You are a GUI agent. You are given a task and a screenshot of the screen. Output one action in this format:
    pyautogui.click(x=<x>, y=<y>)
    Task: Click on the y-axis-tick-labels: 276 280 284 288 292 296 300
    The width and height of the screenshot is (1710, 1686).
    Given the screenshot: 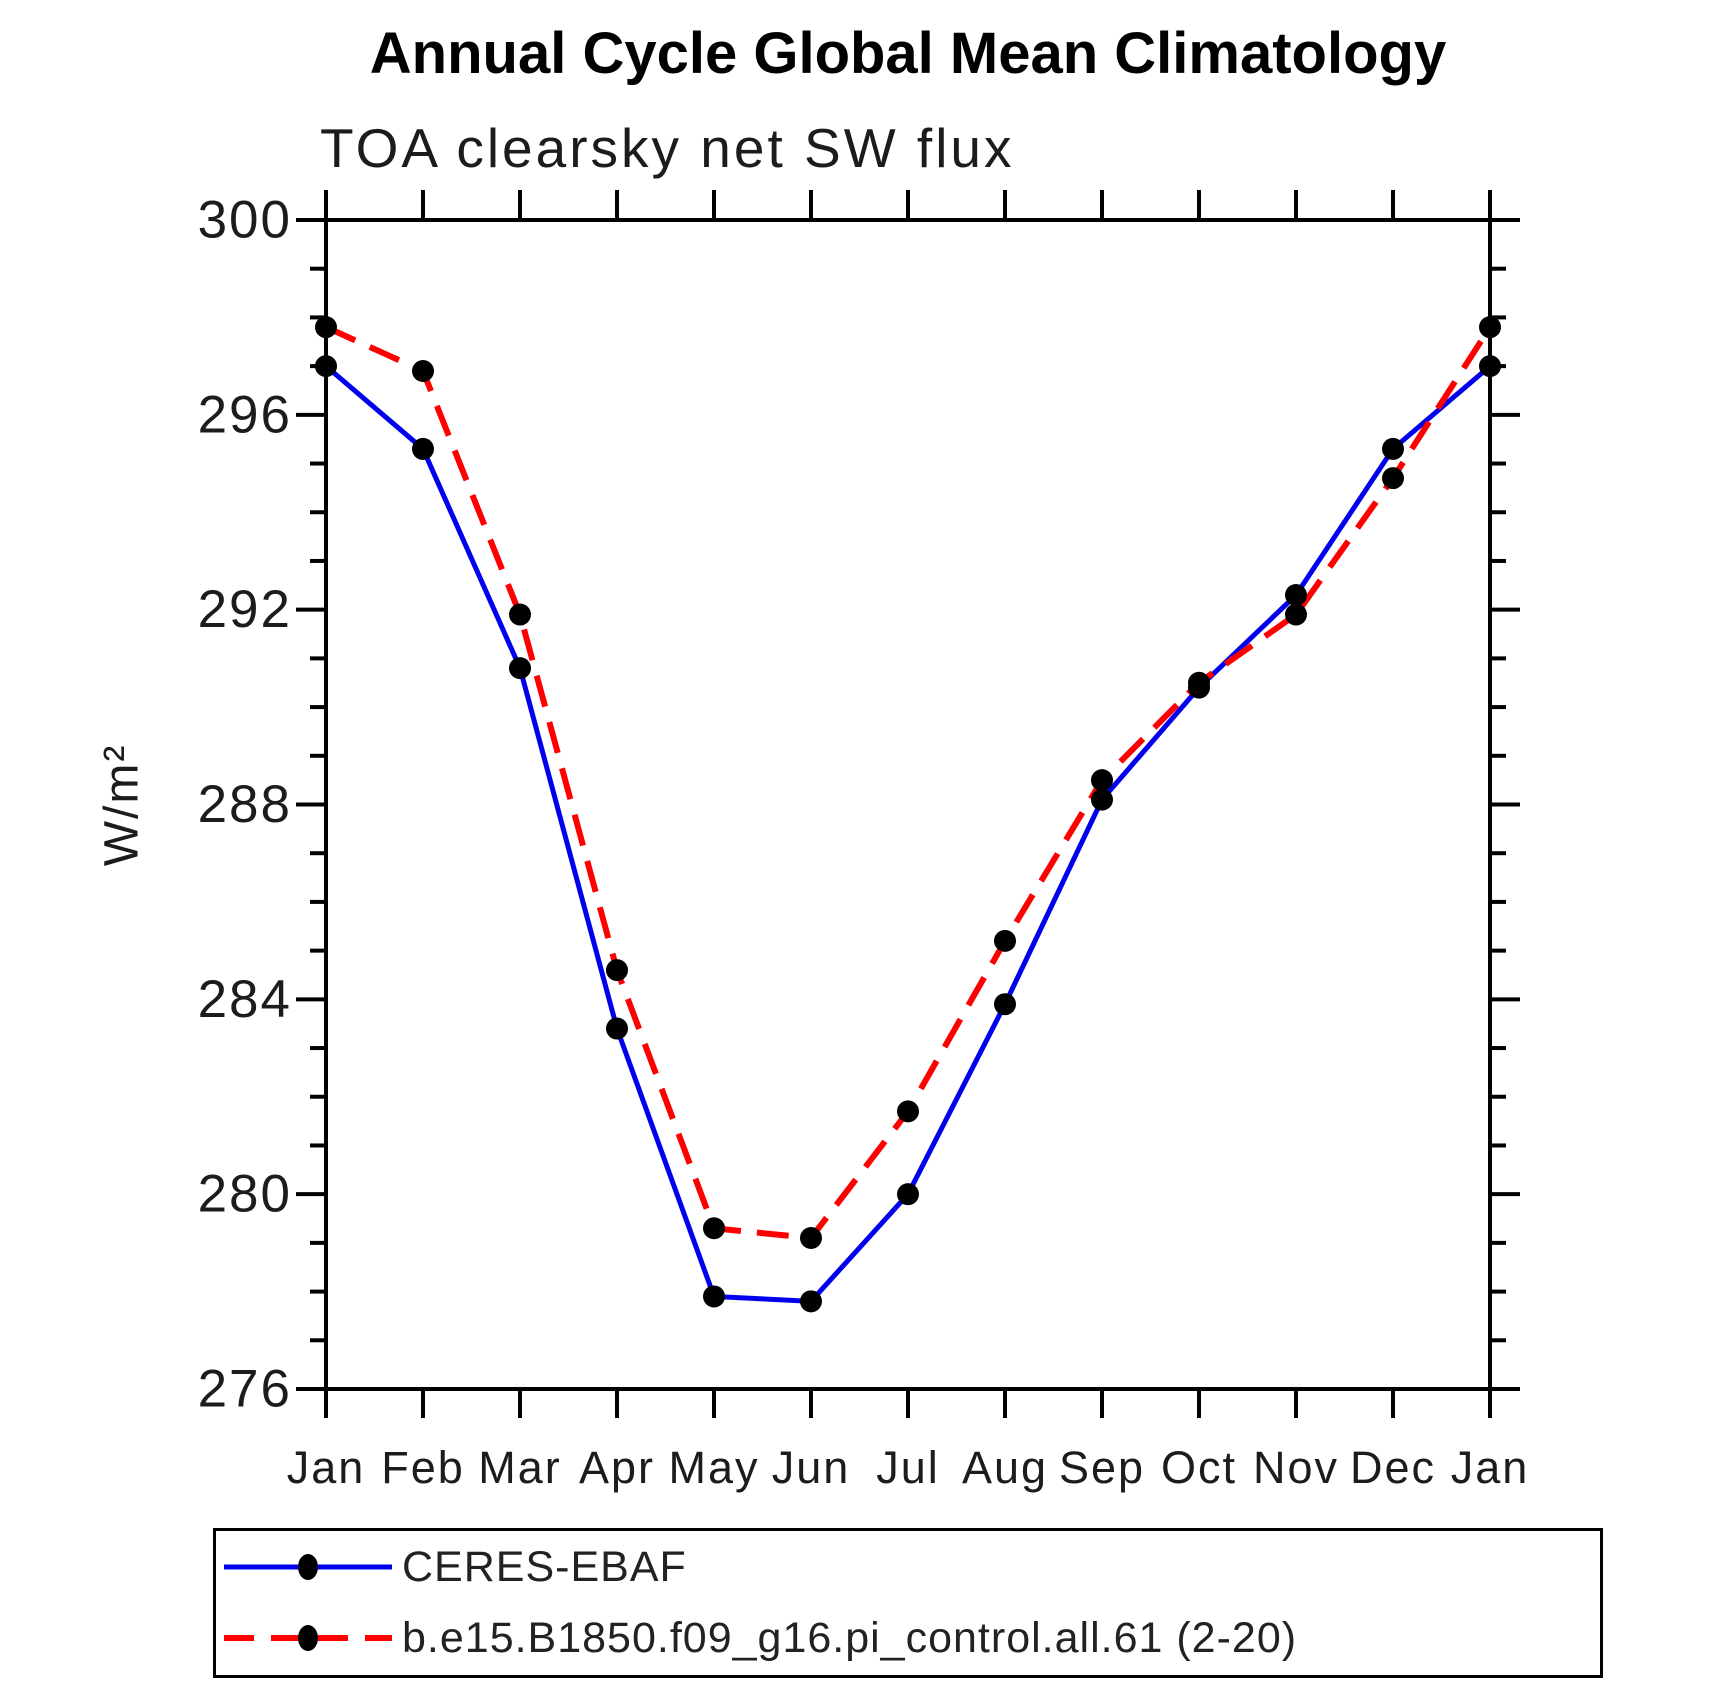 What is the action you would take?
    pyautogui.click(x=245, y=805)
    